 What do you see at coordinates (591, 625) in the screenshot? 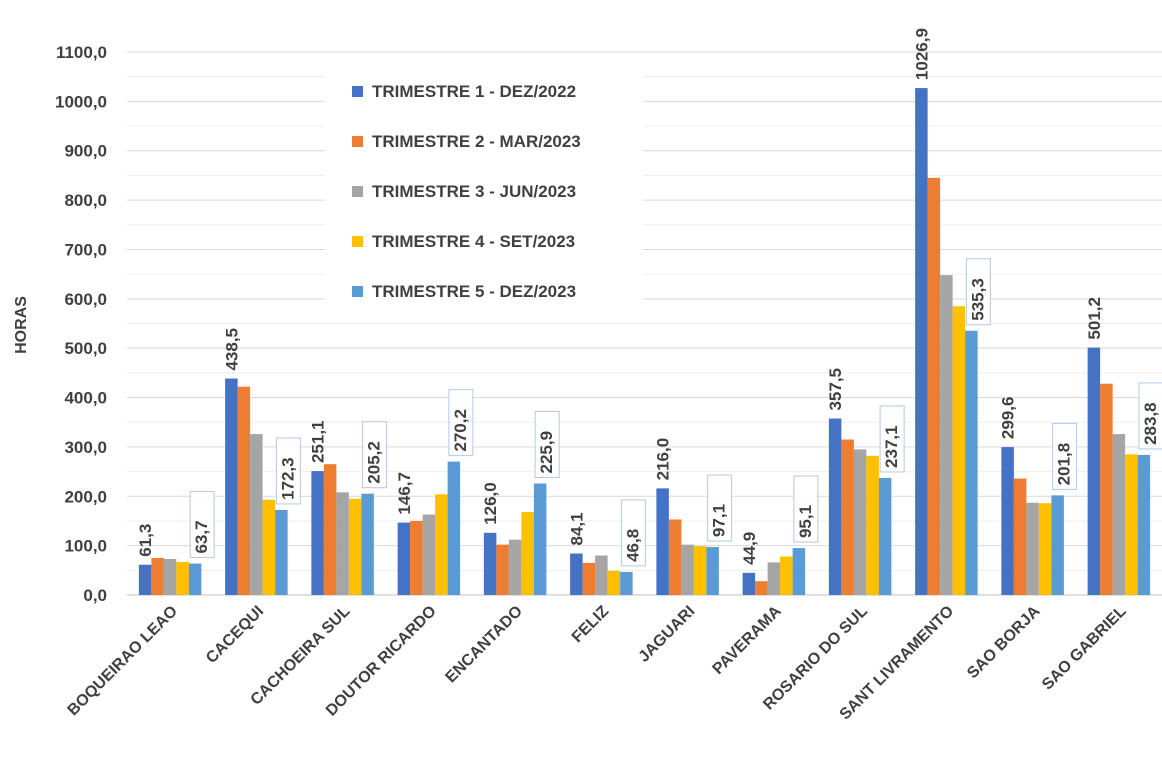
I see `category-label: FELIZ` at bounding box center [591, 625].